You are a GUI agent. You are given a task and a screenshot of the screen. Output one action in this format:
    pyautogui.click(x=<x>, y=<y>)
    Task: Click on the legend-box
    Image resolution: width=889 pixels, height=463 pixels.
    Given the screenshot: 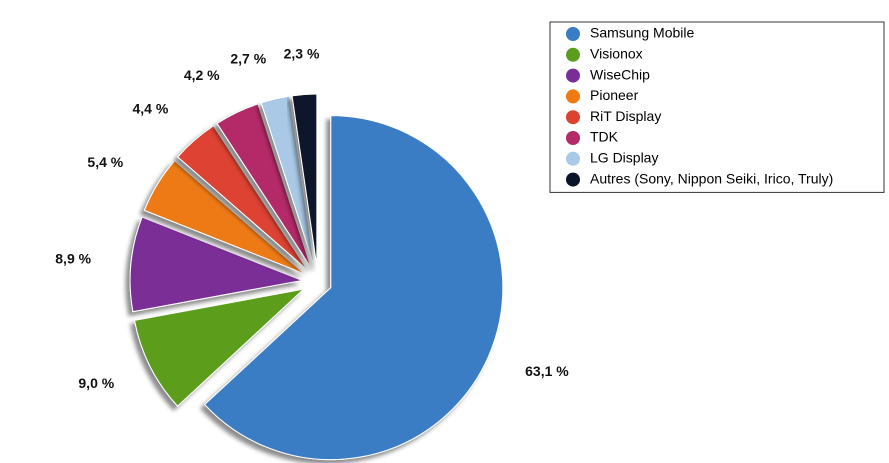 What is the action you would take?
    pyautogui.click(x=717, y=107)
    